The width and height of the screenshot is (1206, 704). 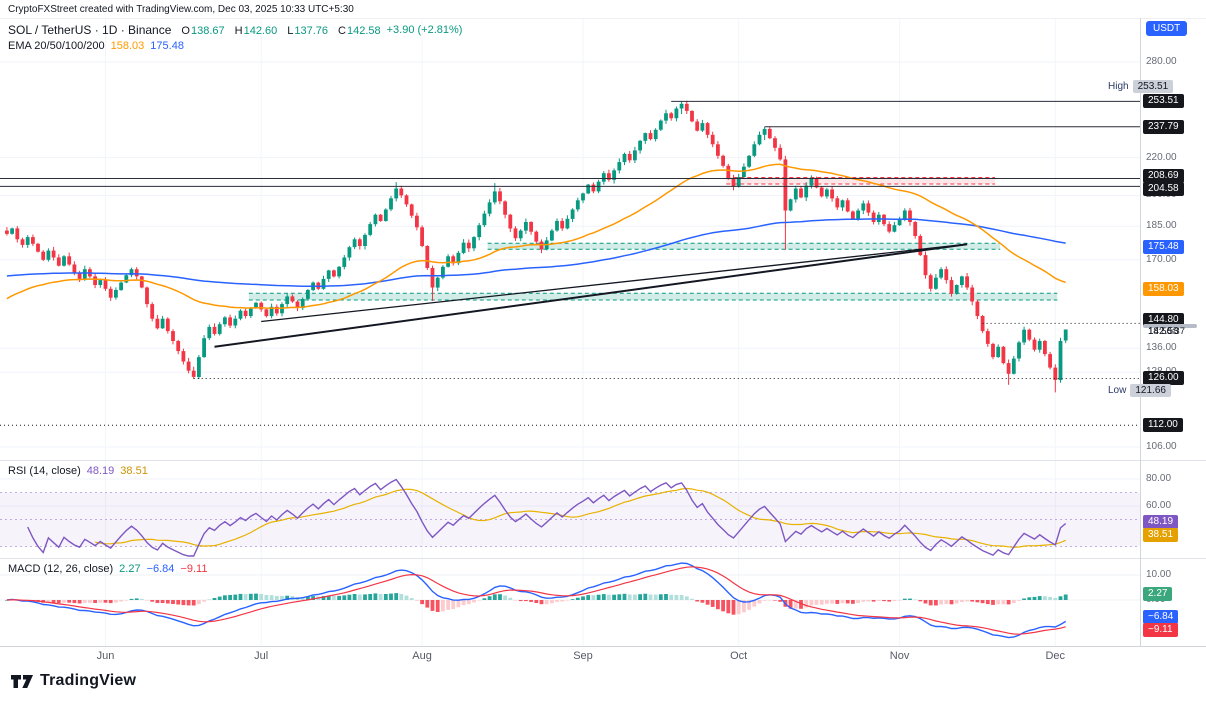 I want to click on rsi-value-badge: 48.19, so click(x=1161, y=521).